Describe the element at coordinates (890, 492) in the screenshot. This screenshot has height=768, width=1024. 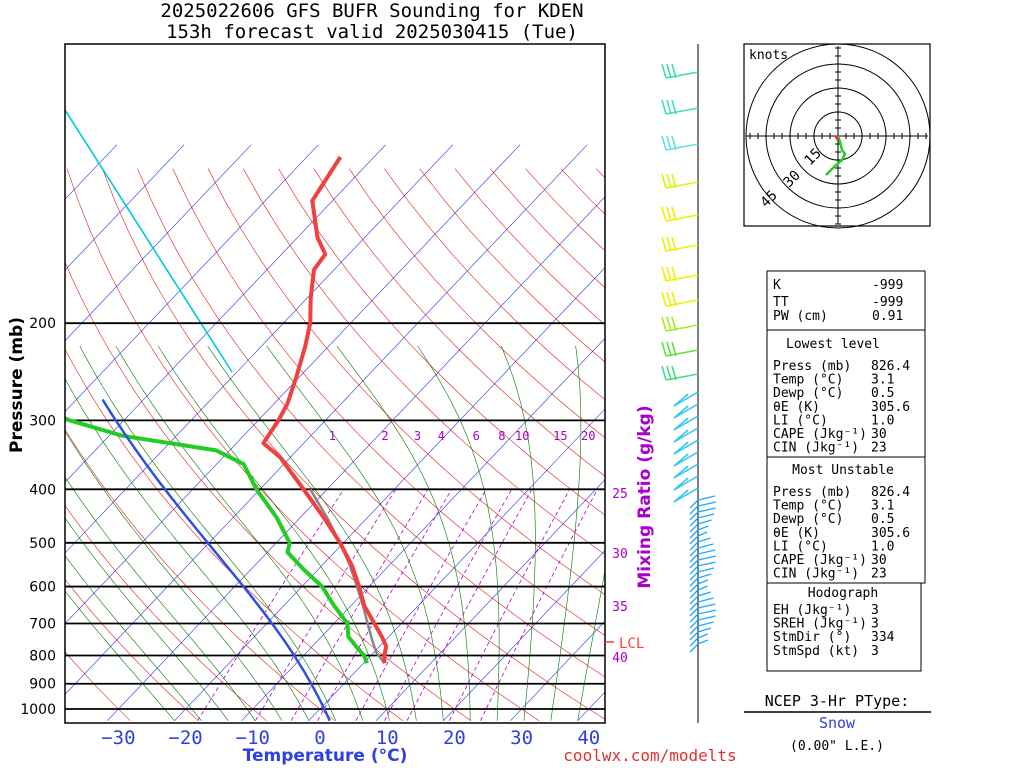
I see `index-row-value: 826.4` at that location.